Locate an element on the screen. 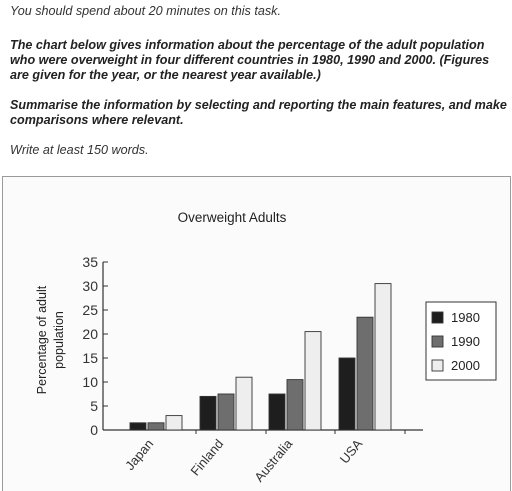  y-tick-label: 15 is located at coordinates (90, 358).